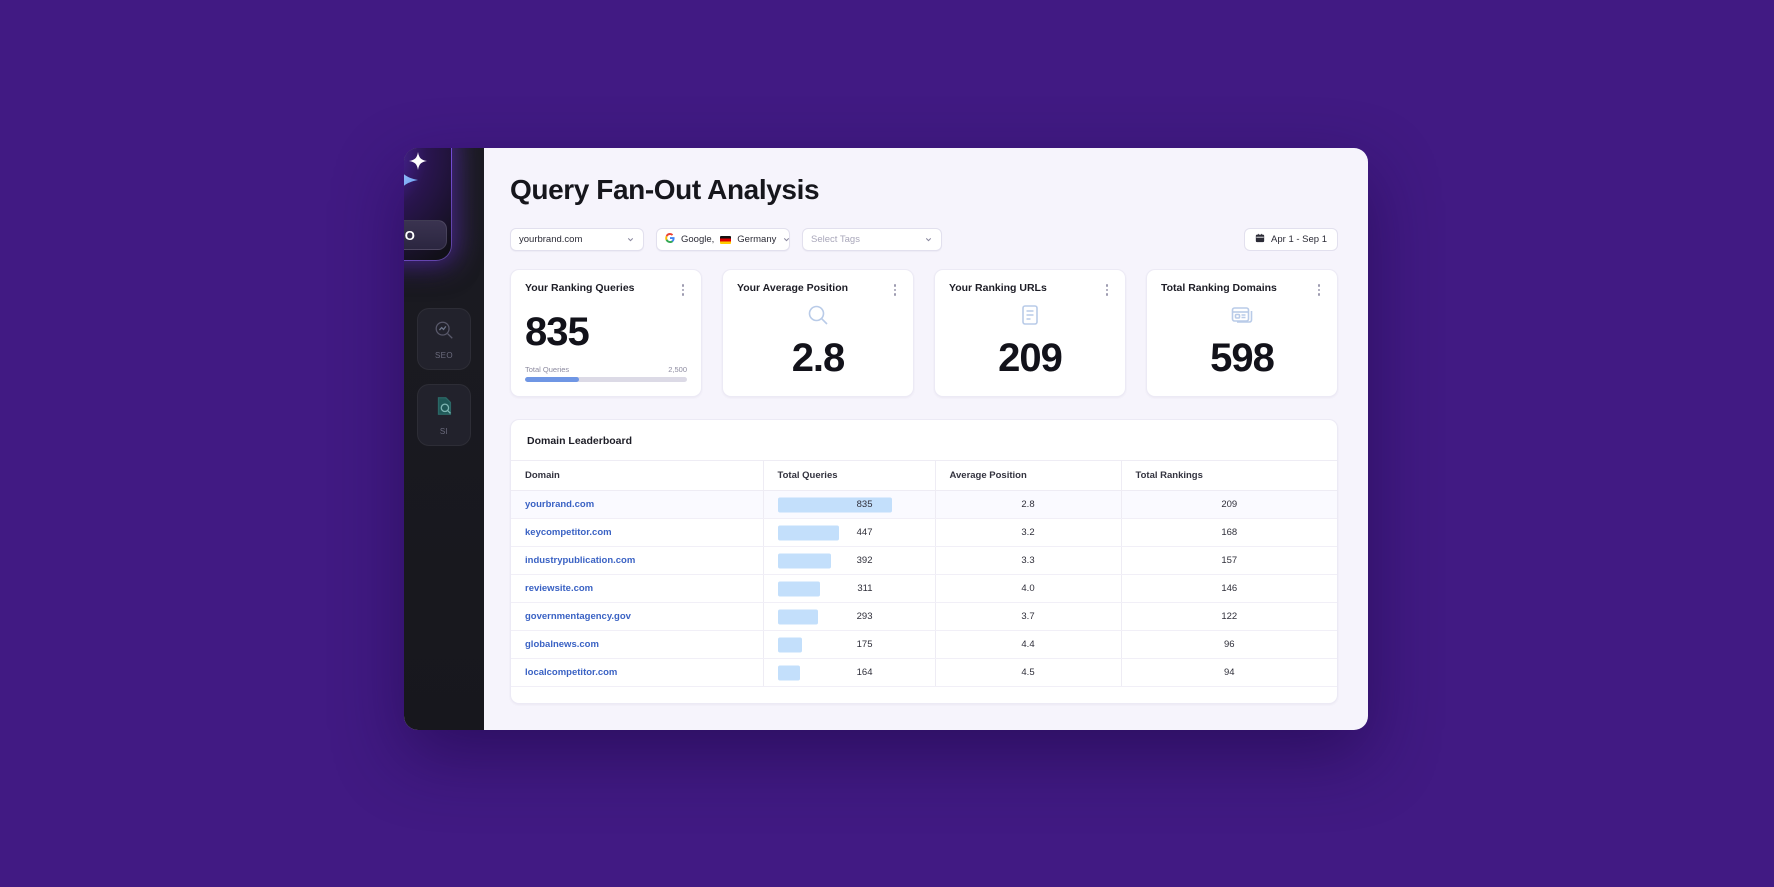  Describe the element at coordinates (425, 235) in the screenshot. I see `sidebar-item-aio-label: AIO` at that location.